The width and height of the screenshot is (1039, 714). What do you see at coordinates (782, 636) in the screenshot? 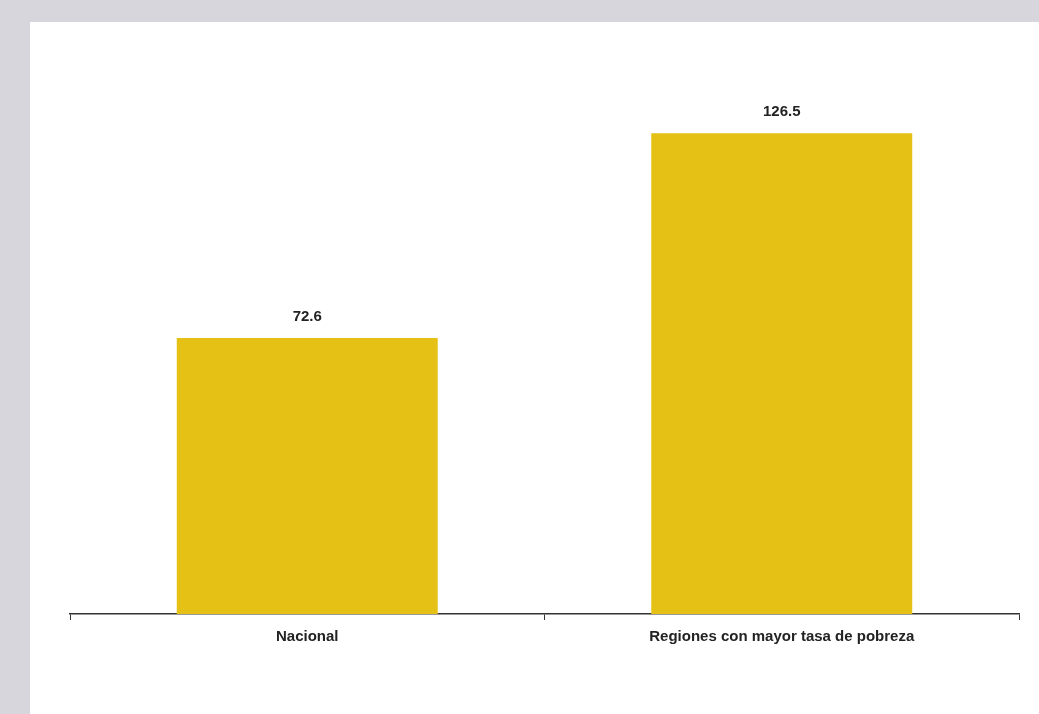
I see `x-tick-label: Regiones con mayor tasa de pobreza` at bounding box center [782, 636].